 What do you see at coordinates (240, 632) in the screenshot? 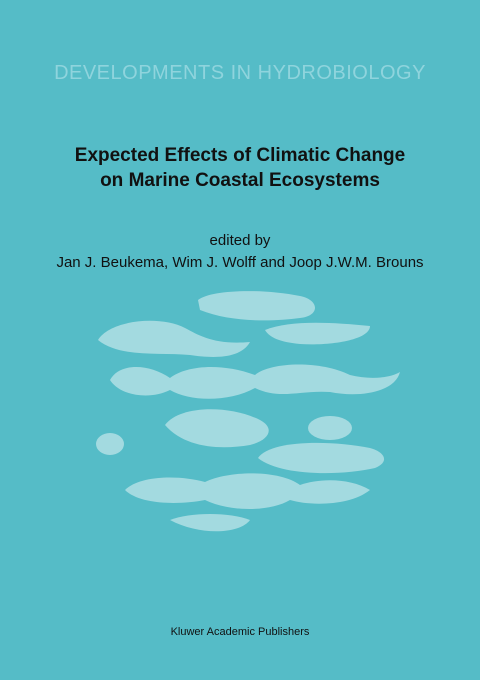
I see `publisher: Kluwer Academic Publishers` at bounding box center [240, 632].